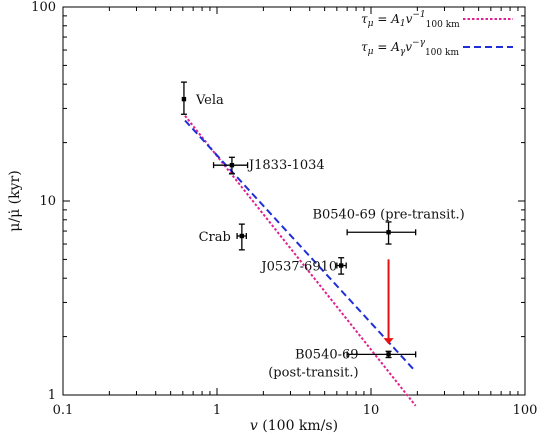  I want to click on data-point: B0540-69 (post-transit.), so click(342, 363).